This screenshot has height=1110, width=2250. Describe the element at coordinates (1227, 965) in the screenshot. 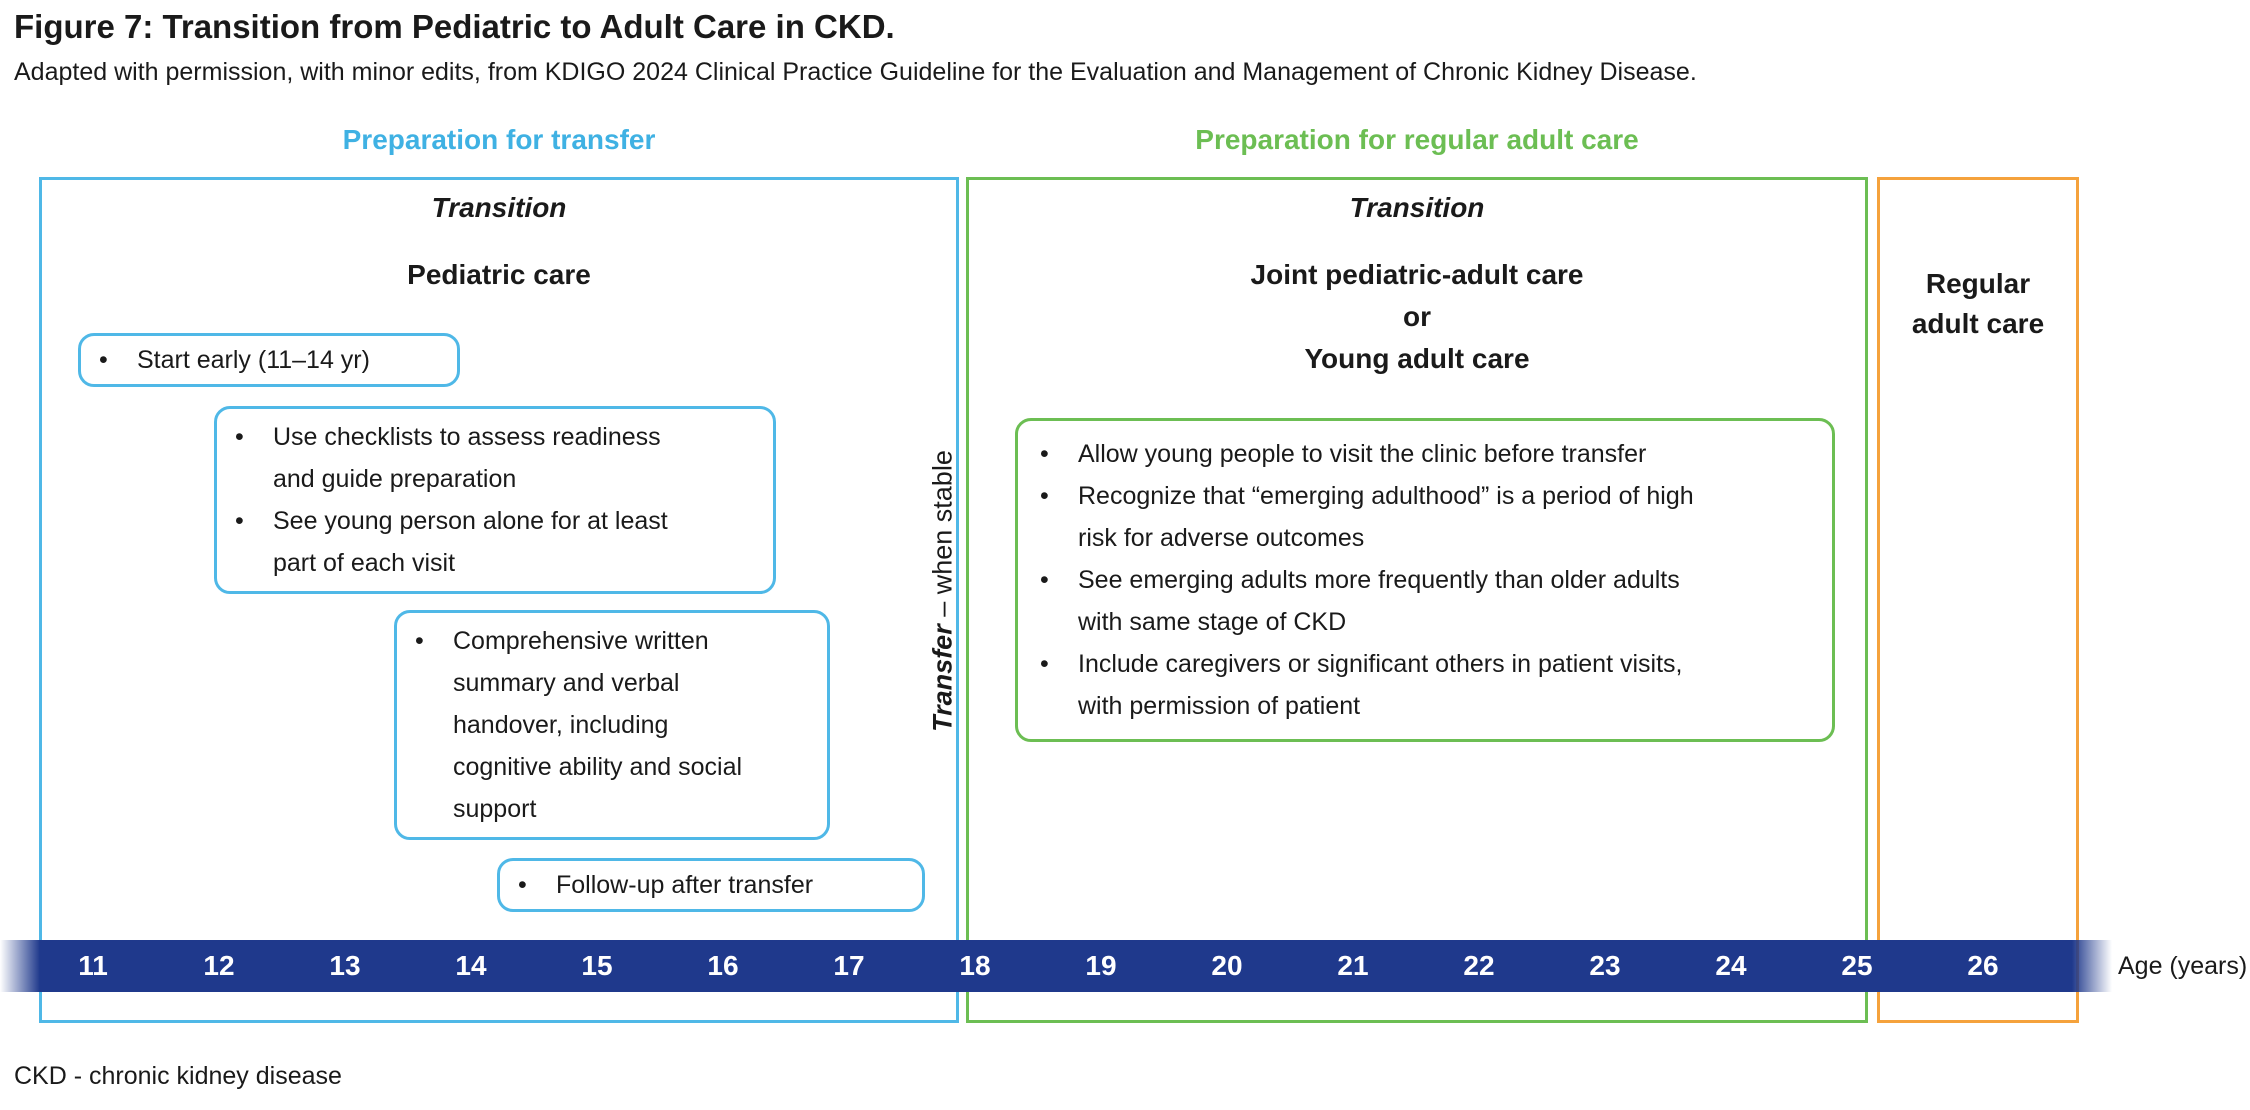

I see `age-tick: 20` at that location.